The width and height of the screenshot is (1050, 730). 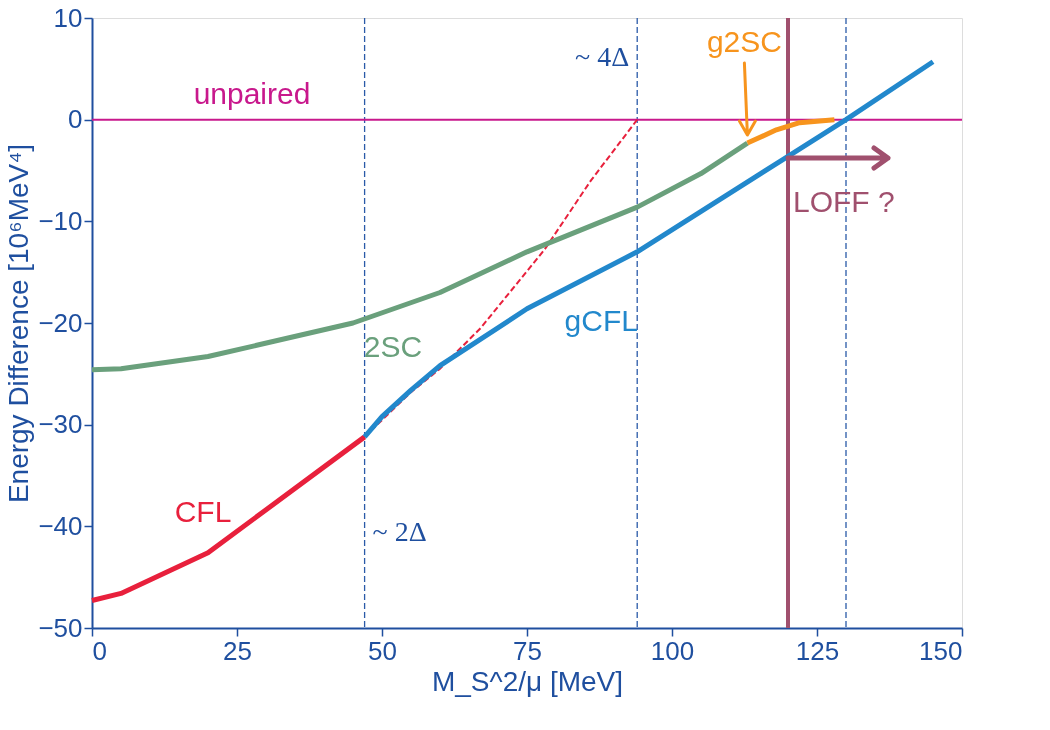 I want to click on text: g2SC, so click(x=744, y=42).